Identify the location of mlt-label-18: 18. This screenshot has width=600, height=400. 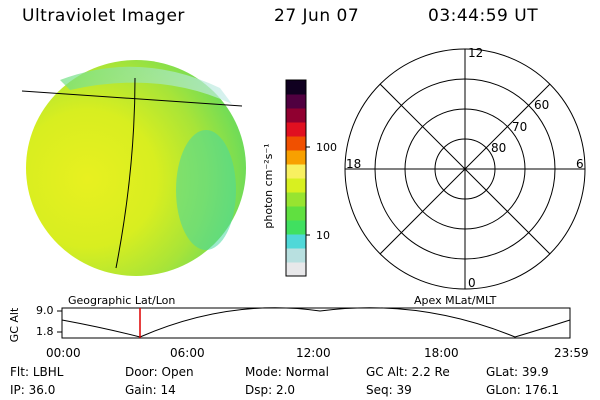
(354, 164).